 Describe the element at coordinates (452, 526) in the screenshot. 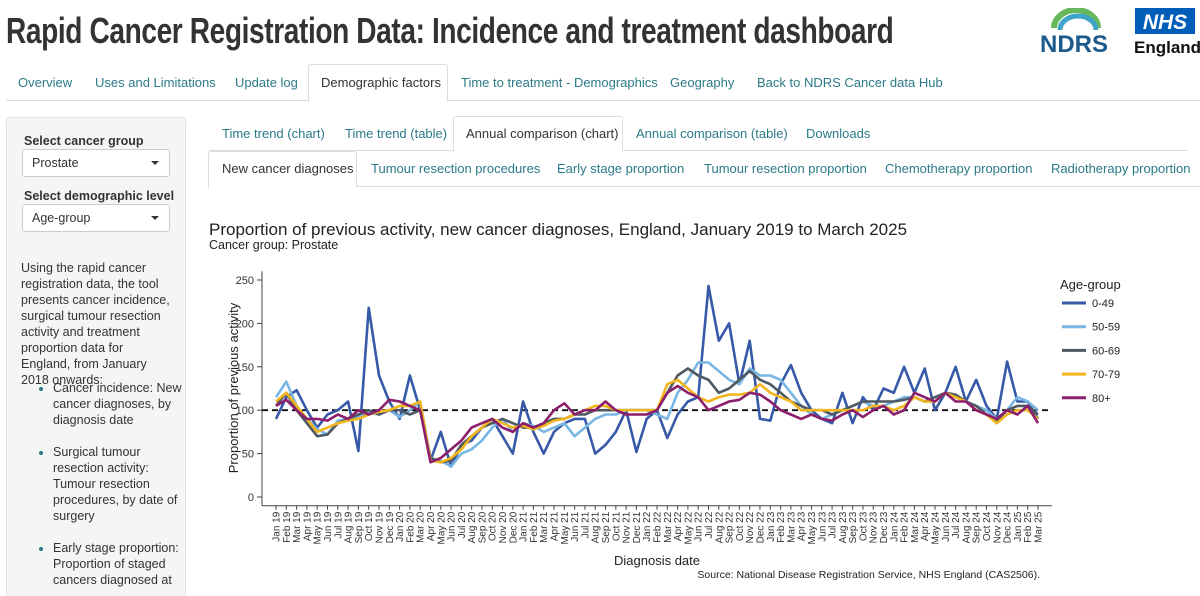

I see `x-tick-label: Jun 20` at that location.